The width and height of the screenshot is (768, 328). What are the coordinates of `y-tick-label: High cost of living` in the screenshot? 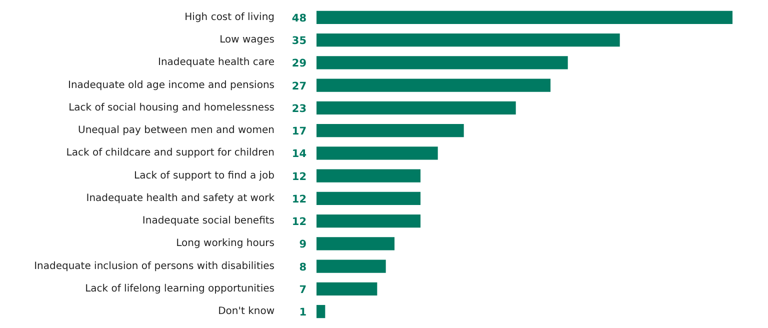 It's located at (229, 17).